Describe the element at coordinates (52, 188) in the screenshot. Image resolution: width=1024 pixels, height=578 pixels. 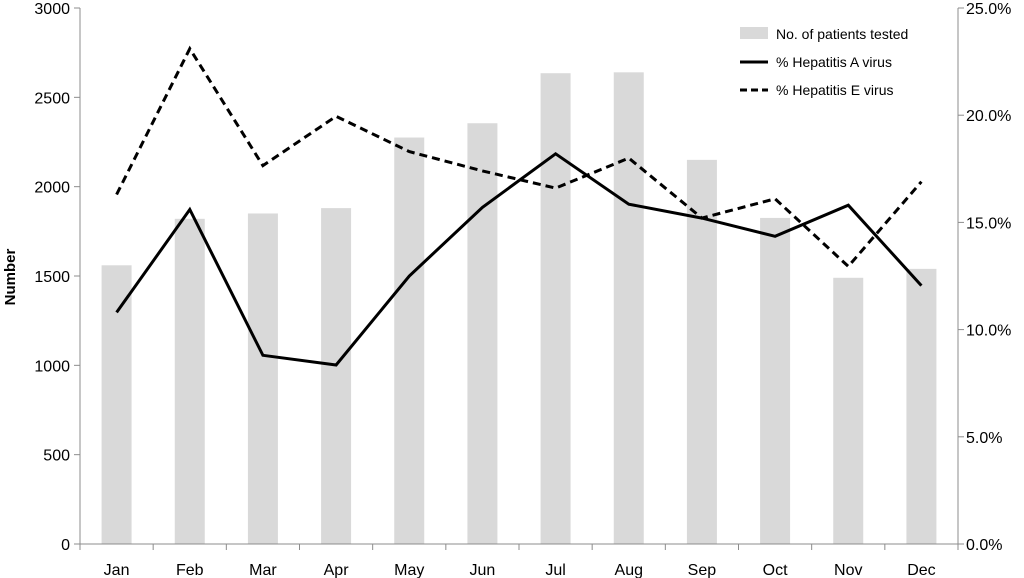
I see `y-tick-label: 2000` at that location.